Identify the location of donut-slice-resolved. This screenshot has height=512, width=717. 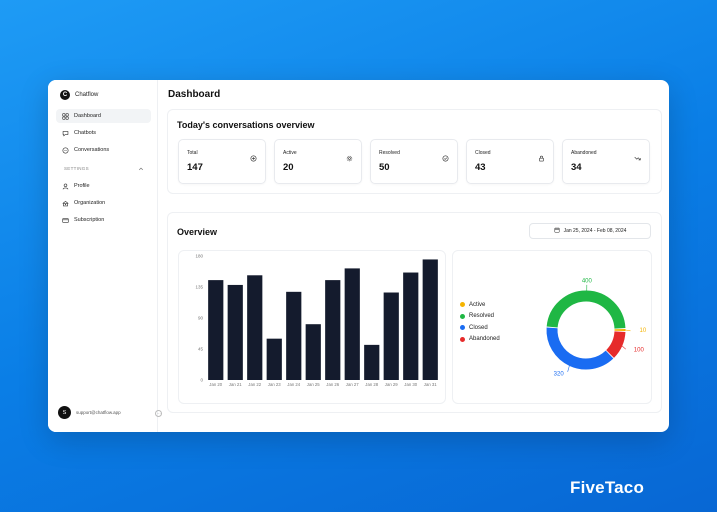
(586, 309).